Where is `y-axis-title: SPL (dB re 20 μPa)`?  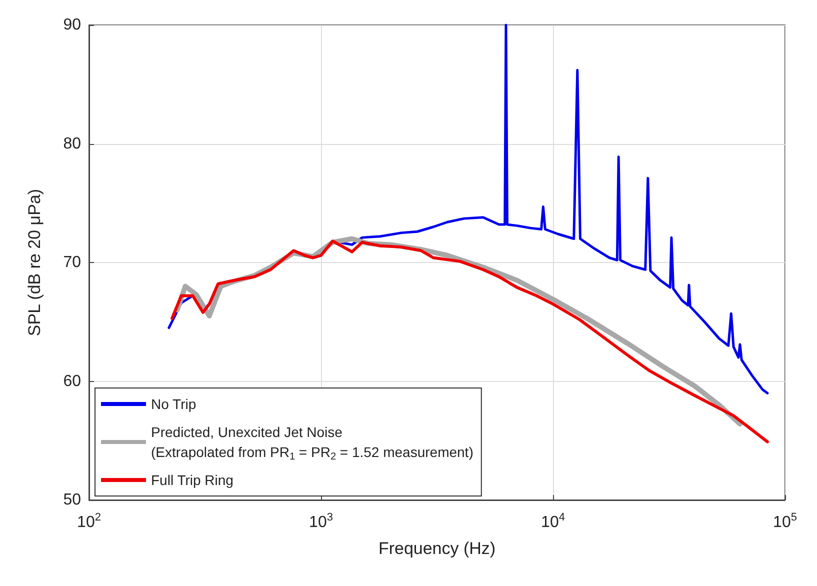 y-axis-title: SPL (dB re 20 μPa) is located at coordinates (34, 262).